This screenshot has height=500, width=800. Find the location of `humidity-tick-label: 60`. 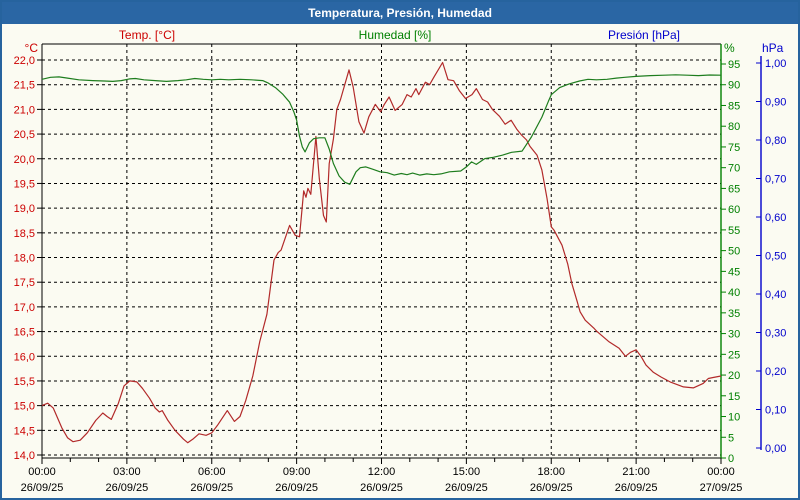

humidity-tick-label: 60 is located at coordinates (734, 210).